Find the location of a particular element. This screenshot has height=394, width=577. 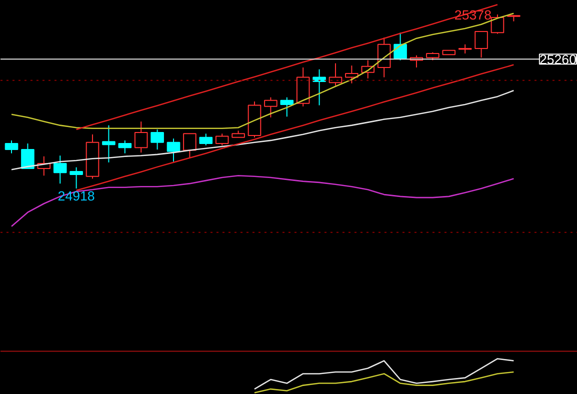

ref-line-label: 25260 is located at coordinates (557, 60).